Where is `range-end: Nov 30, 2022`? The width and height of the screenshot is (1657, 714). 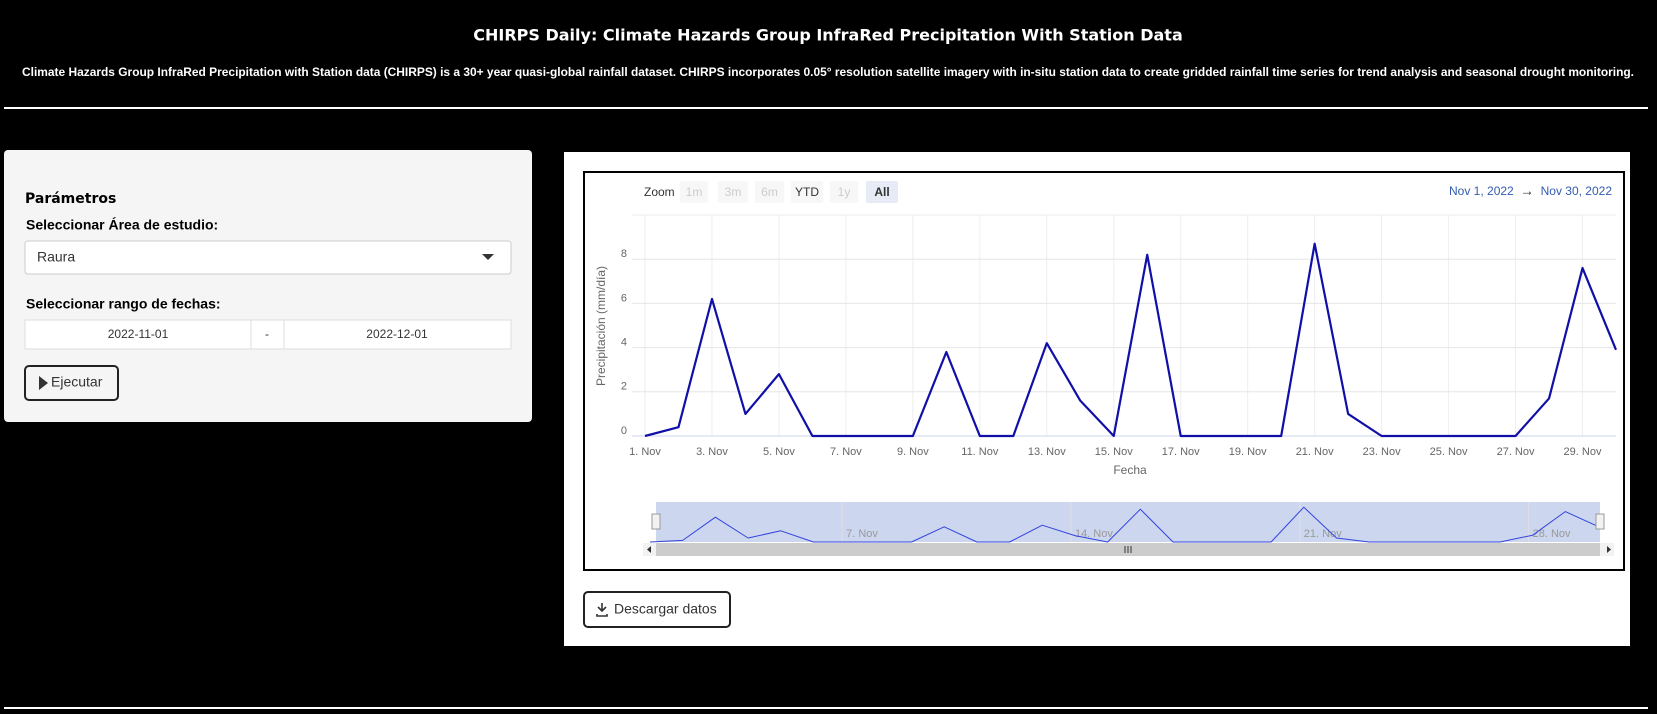 range-end: Nov 30, 2022 is located at coordinates (1577, 191).